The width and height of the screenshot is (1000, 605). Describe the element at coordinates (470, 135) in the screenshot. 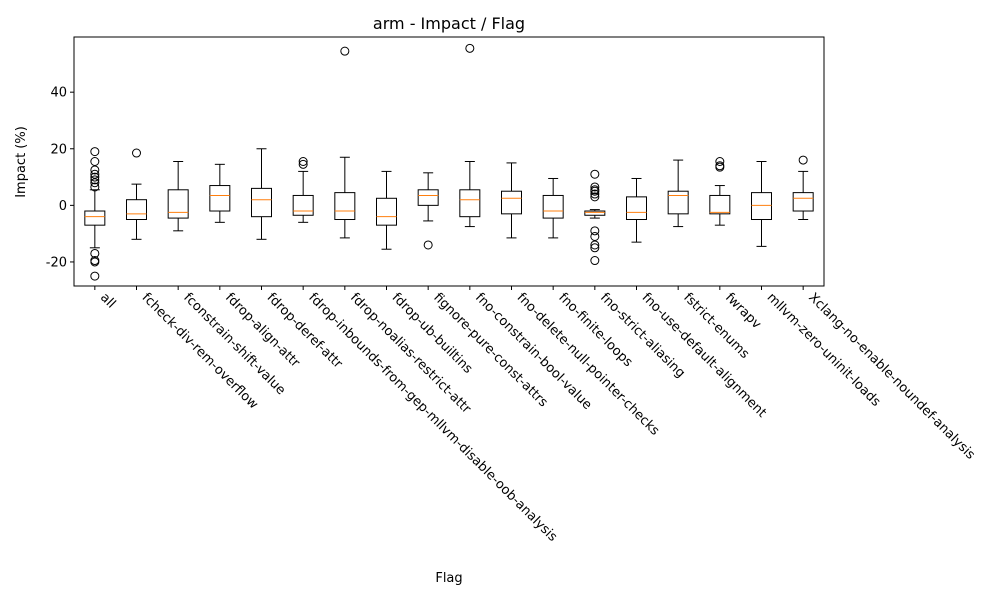

I see `box-fno-constrain-bool-value` at that location.